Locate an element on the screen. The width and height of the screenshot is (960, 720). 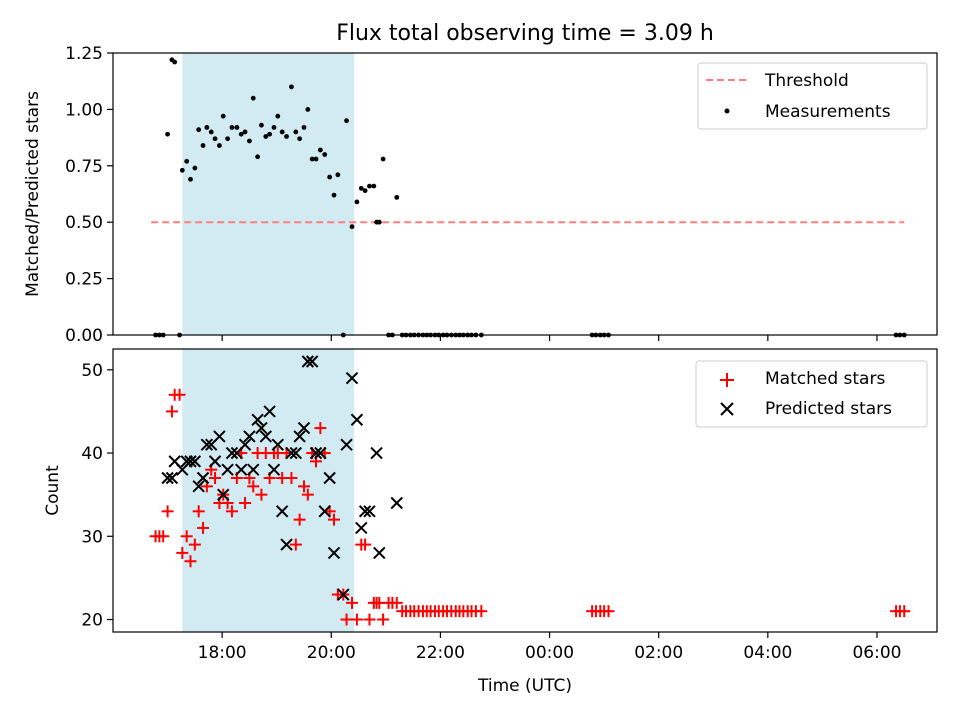
y-tick-label: 1.00 is located at coordinates (84, 110).